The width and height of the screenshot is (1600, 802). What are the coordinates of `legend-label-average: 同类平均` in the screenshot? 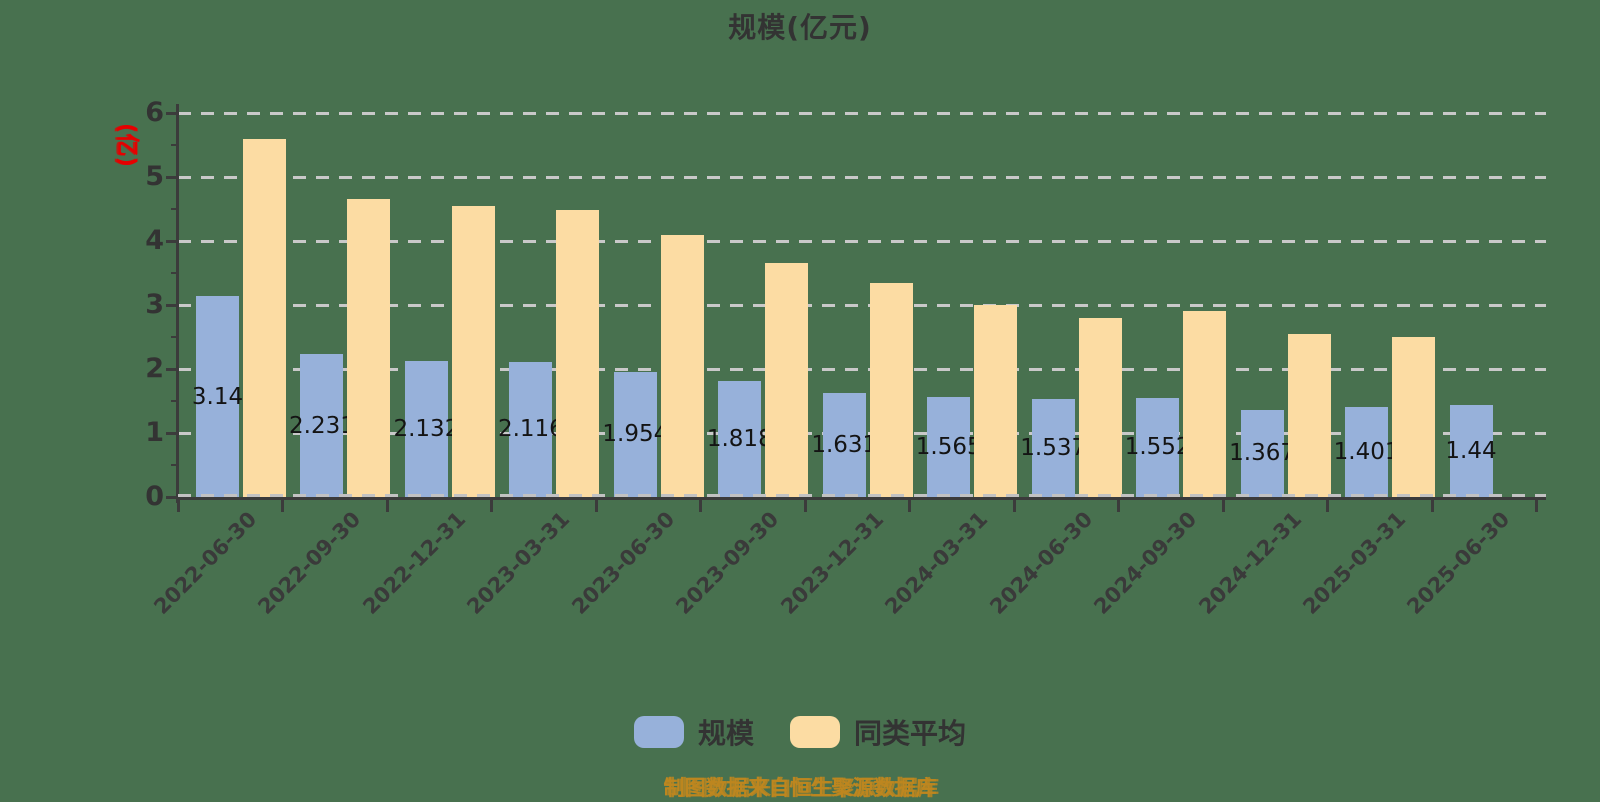 It's located at (910, 733).